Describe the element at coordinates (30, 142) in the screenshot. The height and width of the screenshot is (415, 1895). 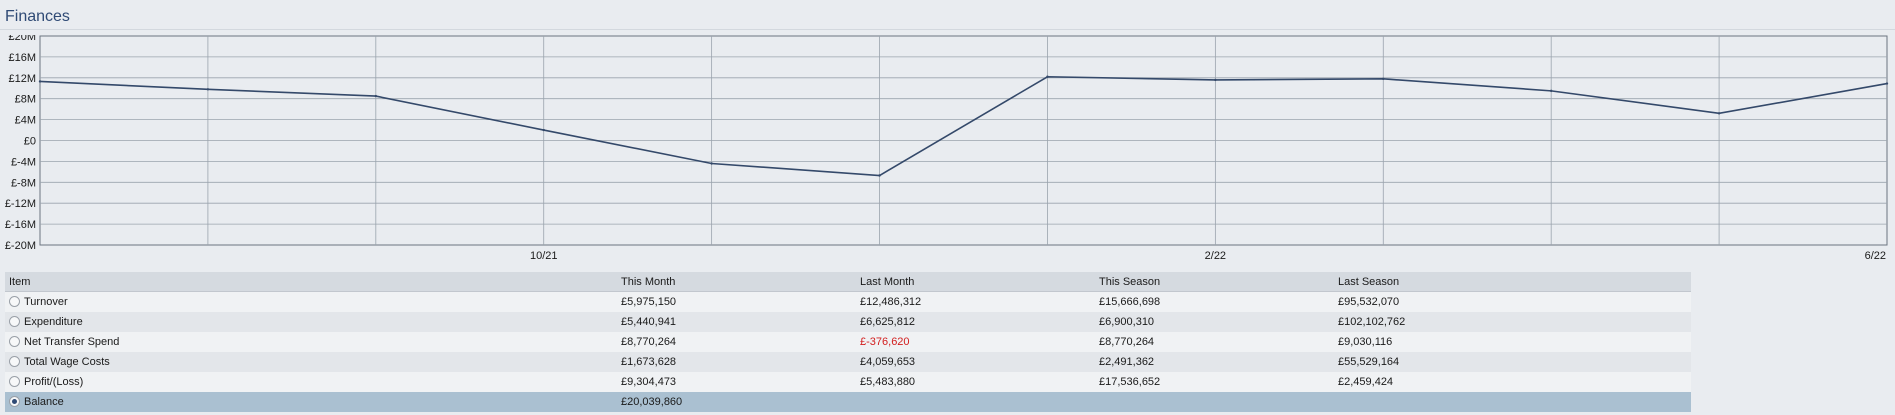
I see `y-tick-label: £0` at that location.